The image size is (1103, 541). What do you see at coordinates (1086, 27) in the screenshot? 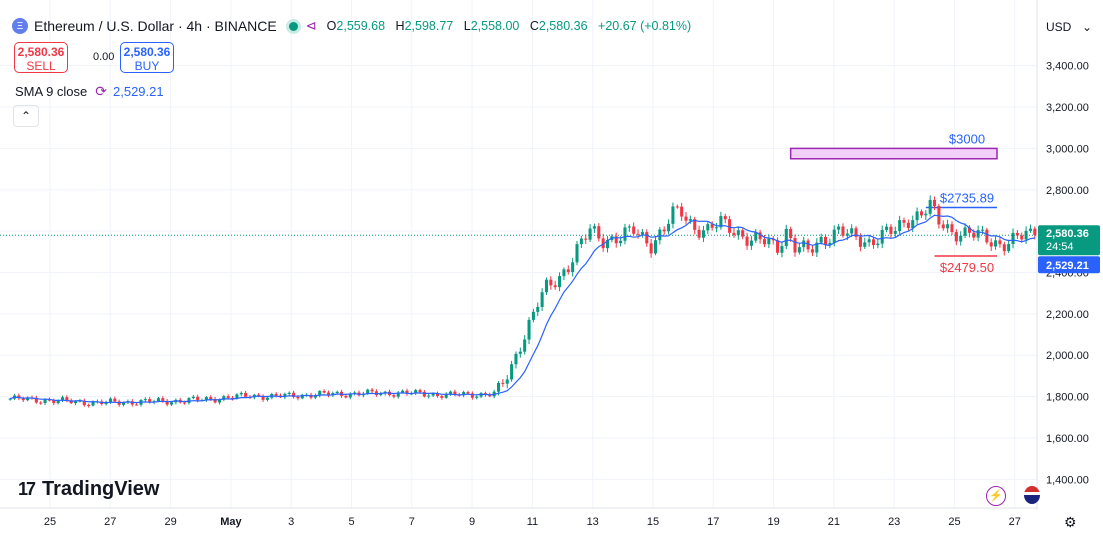
I see `chevron-down-icon: ⌄` at bounding box center [1086, 27].